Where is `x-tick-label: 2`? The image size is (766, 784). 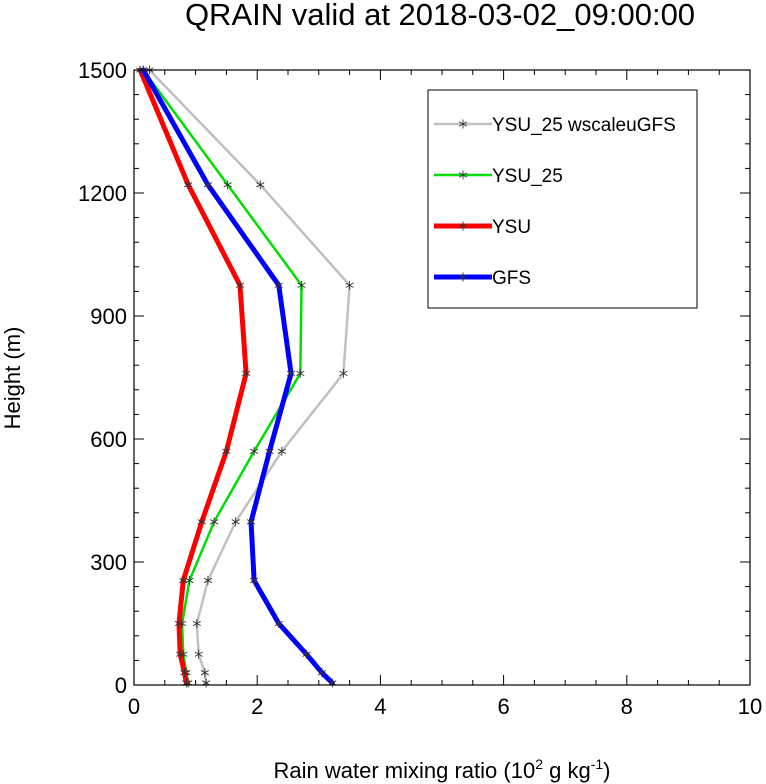
x-tick-label: 2 is located at coordinates (257, 706).